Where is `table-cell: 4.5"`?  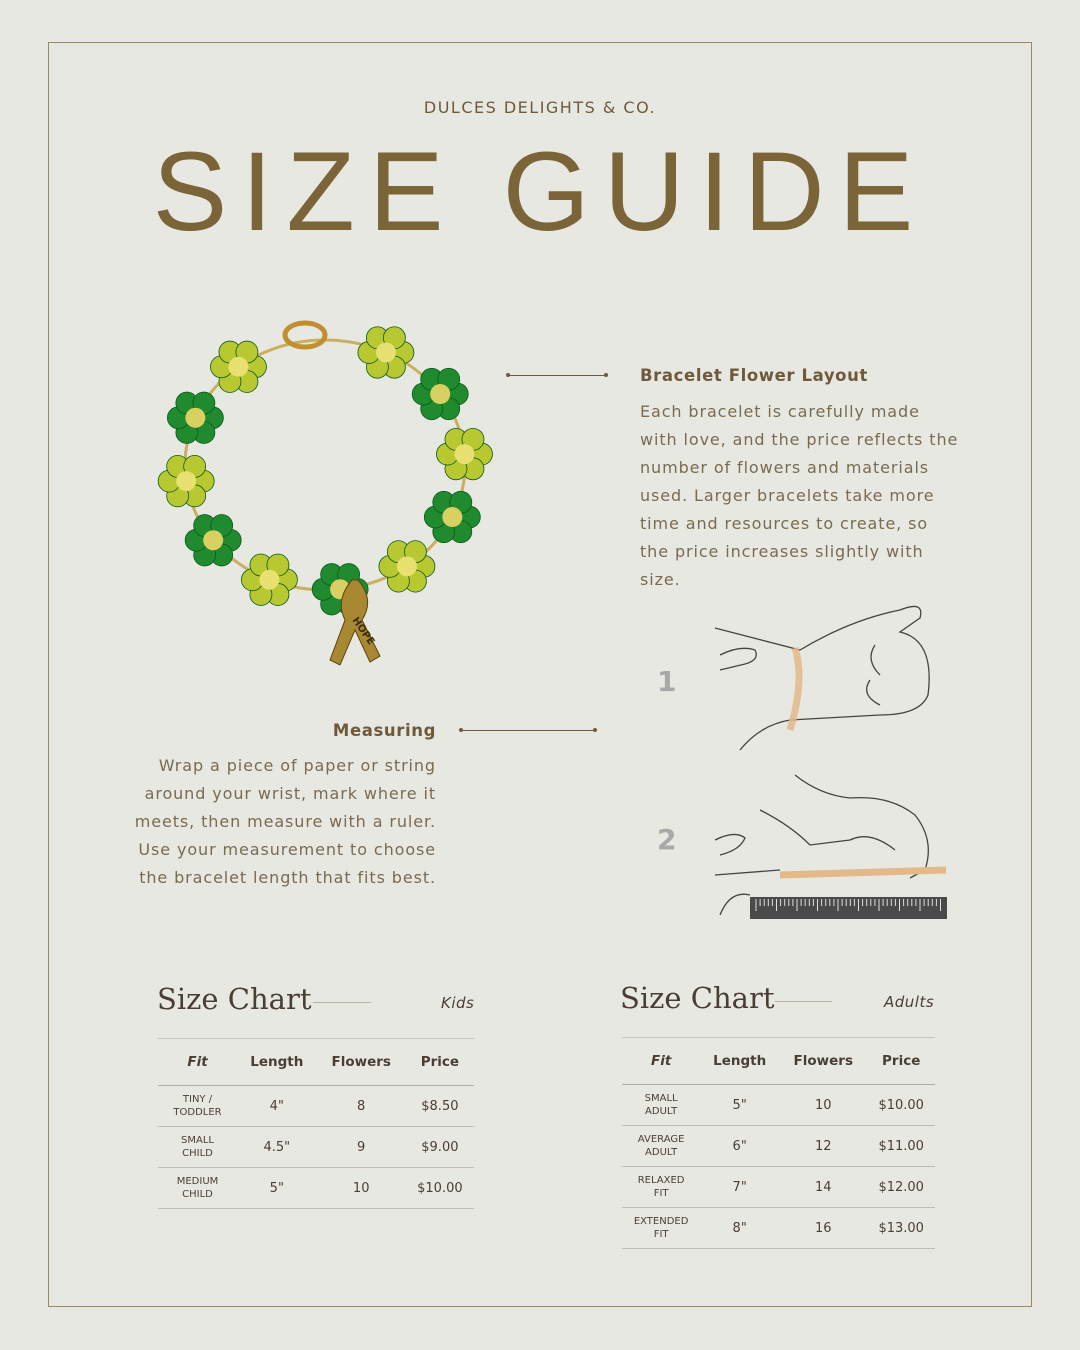 table-cell: 4.5" is located at coordinates (277, 1147).